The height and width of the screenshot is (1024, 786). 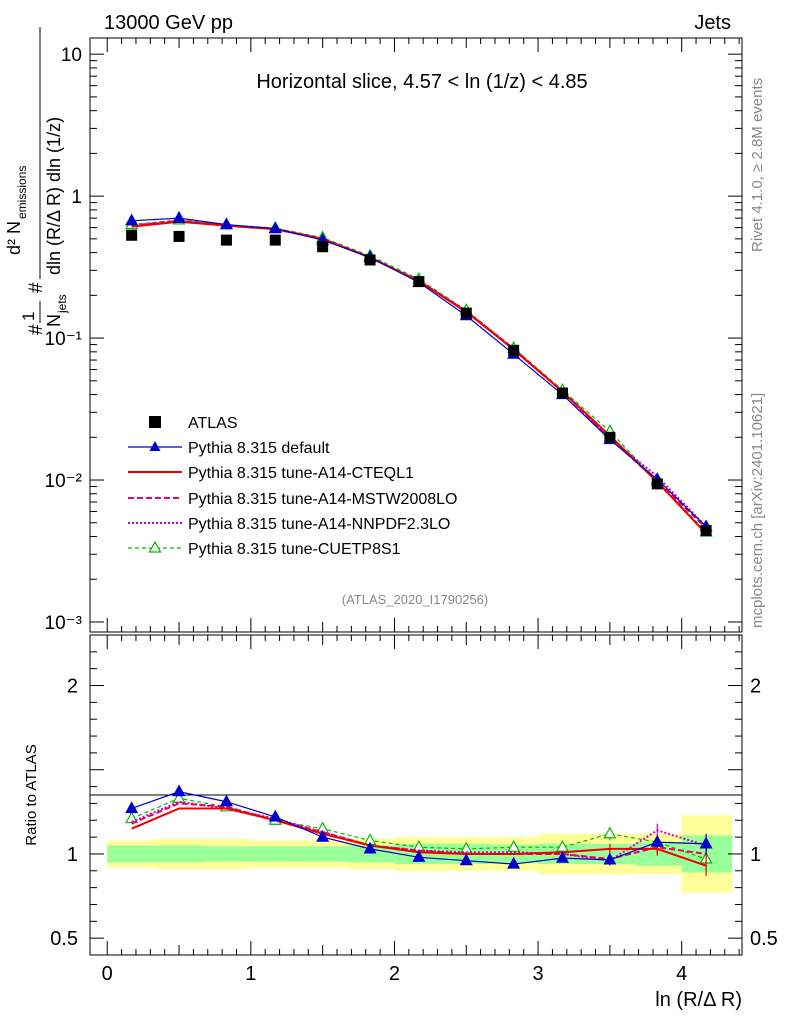 What do you see at coordinates (294, 549) in the screenshot?
I see `svg-text: Pythia 8.315 tune-CUETP8S1` at bounding box center [294, 549].